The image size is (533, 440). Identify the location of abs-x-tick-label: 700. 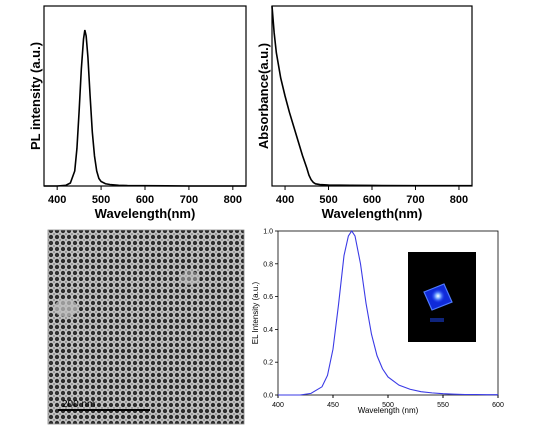
(415, 200).